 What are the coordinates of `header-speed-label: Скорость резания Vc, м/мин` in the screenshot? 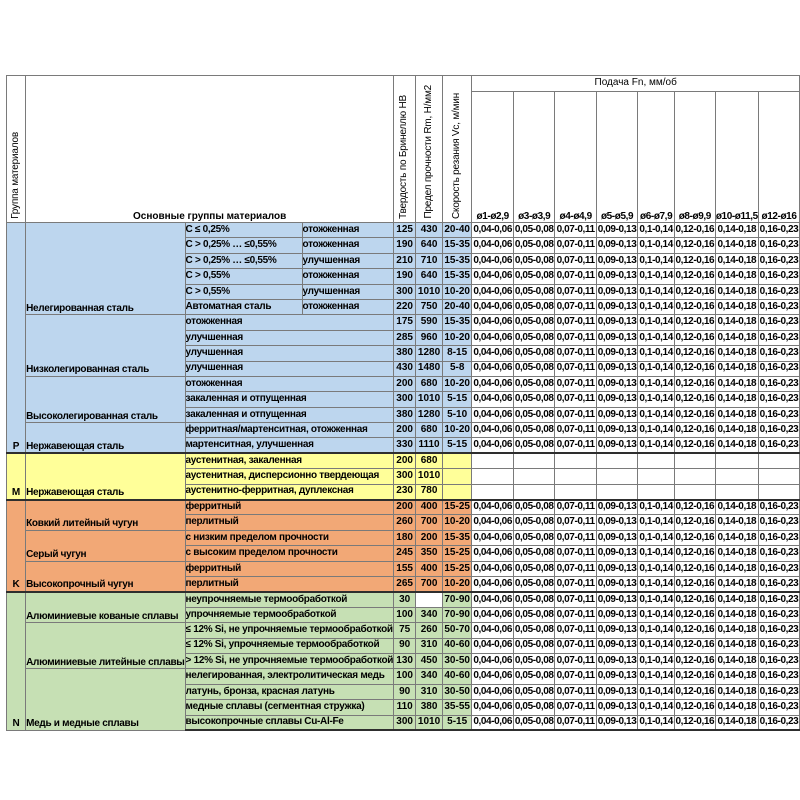 It's located at (456, 155).